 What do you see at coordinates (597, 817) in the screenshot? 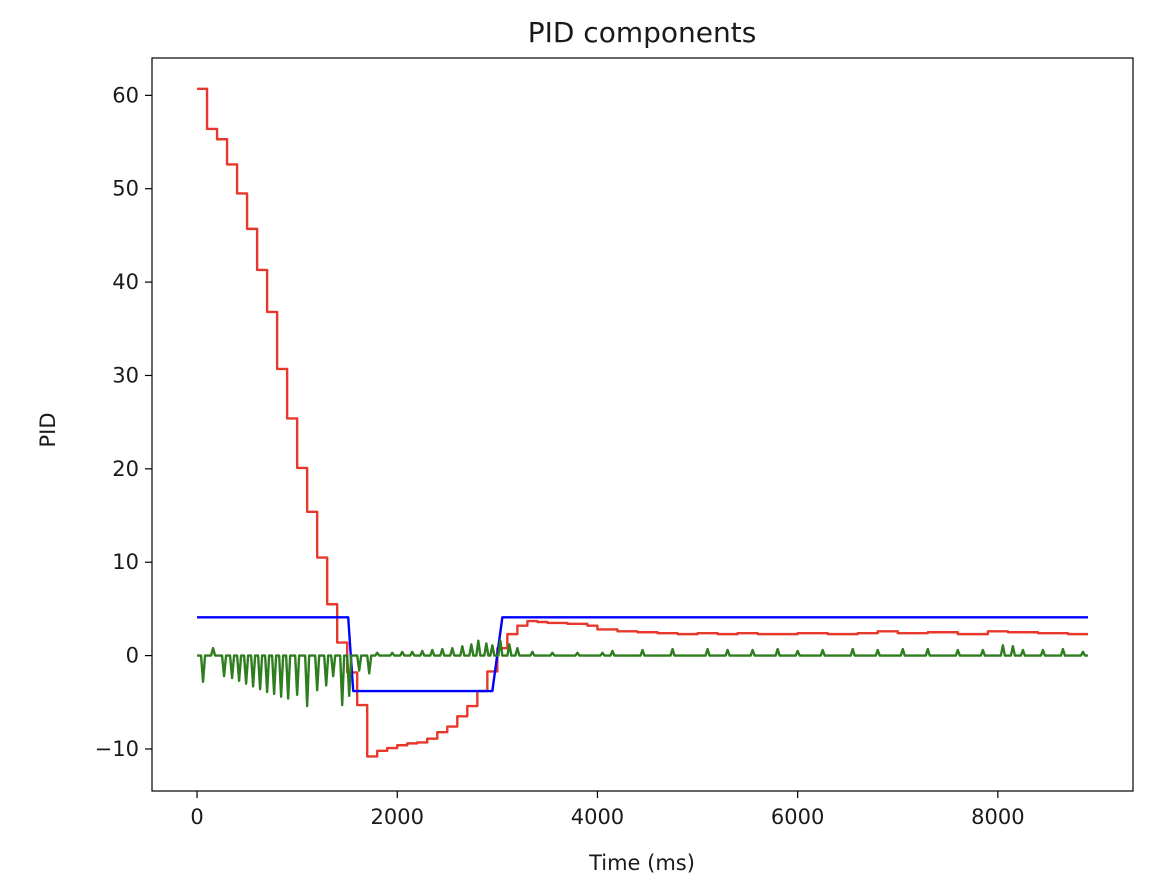
I see `x-tick-label: 4000` at bounding box center [597, 817].